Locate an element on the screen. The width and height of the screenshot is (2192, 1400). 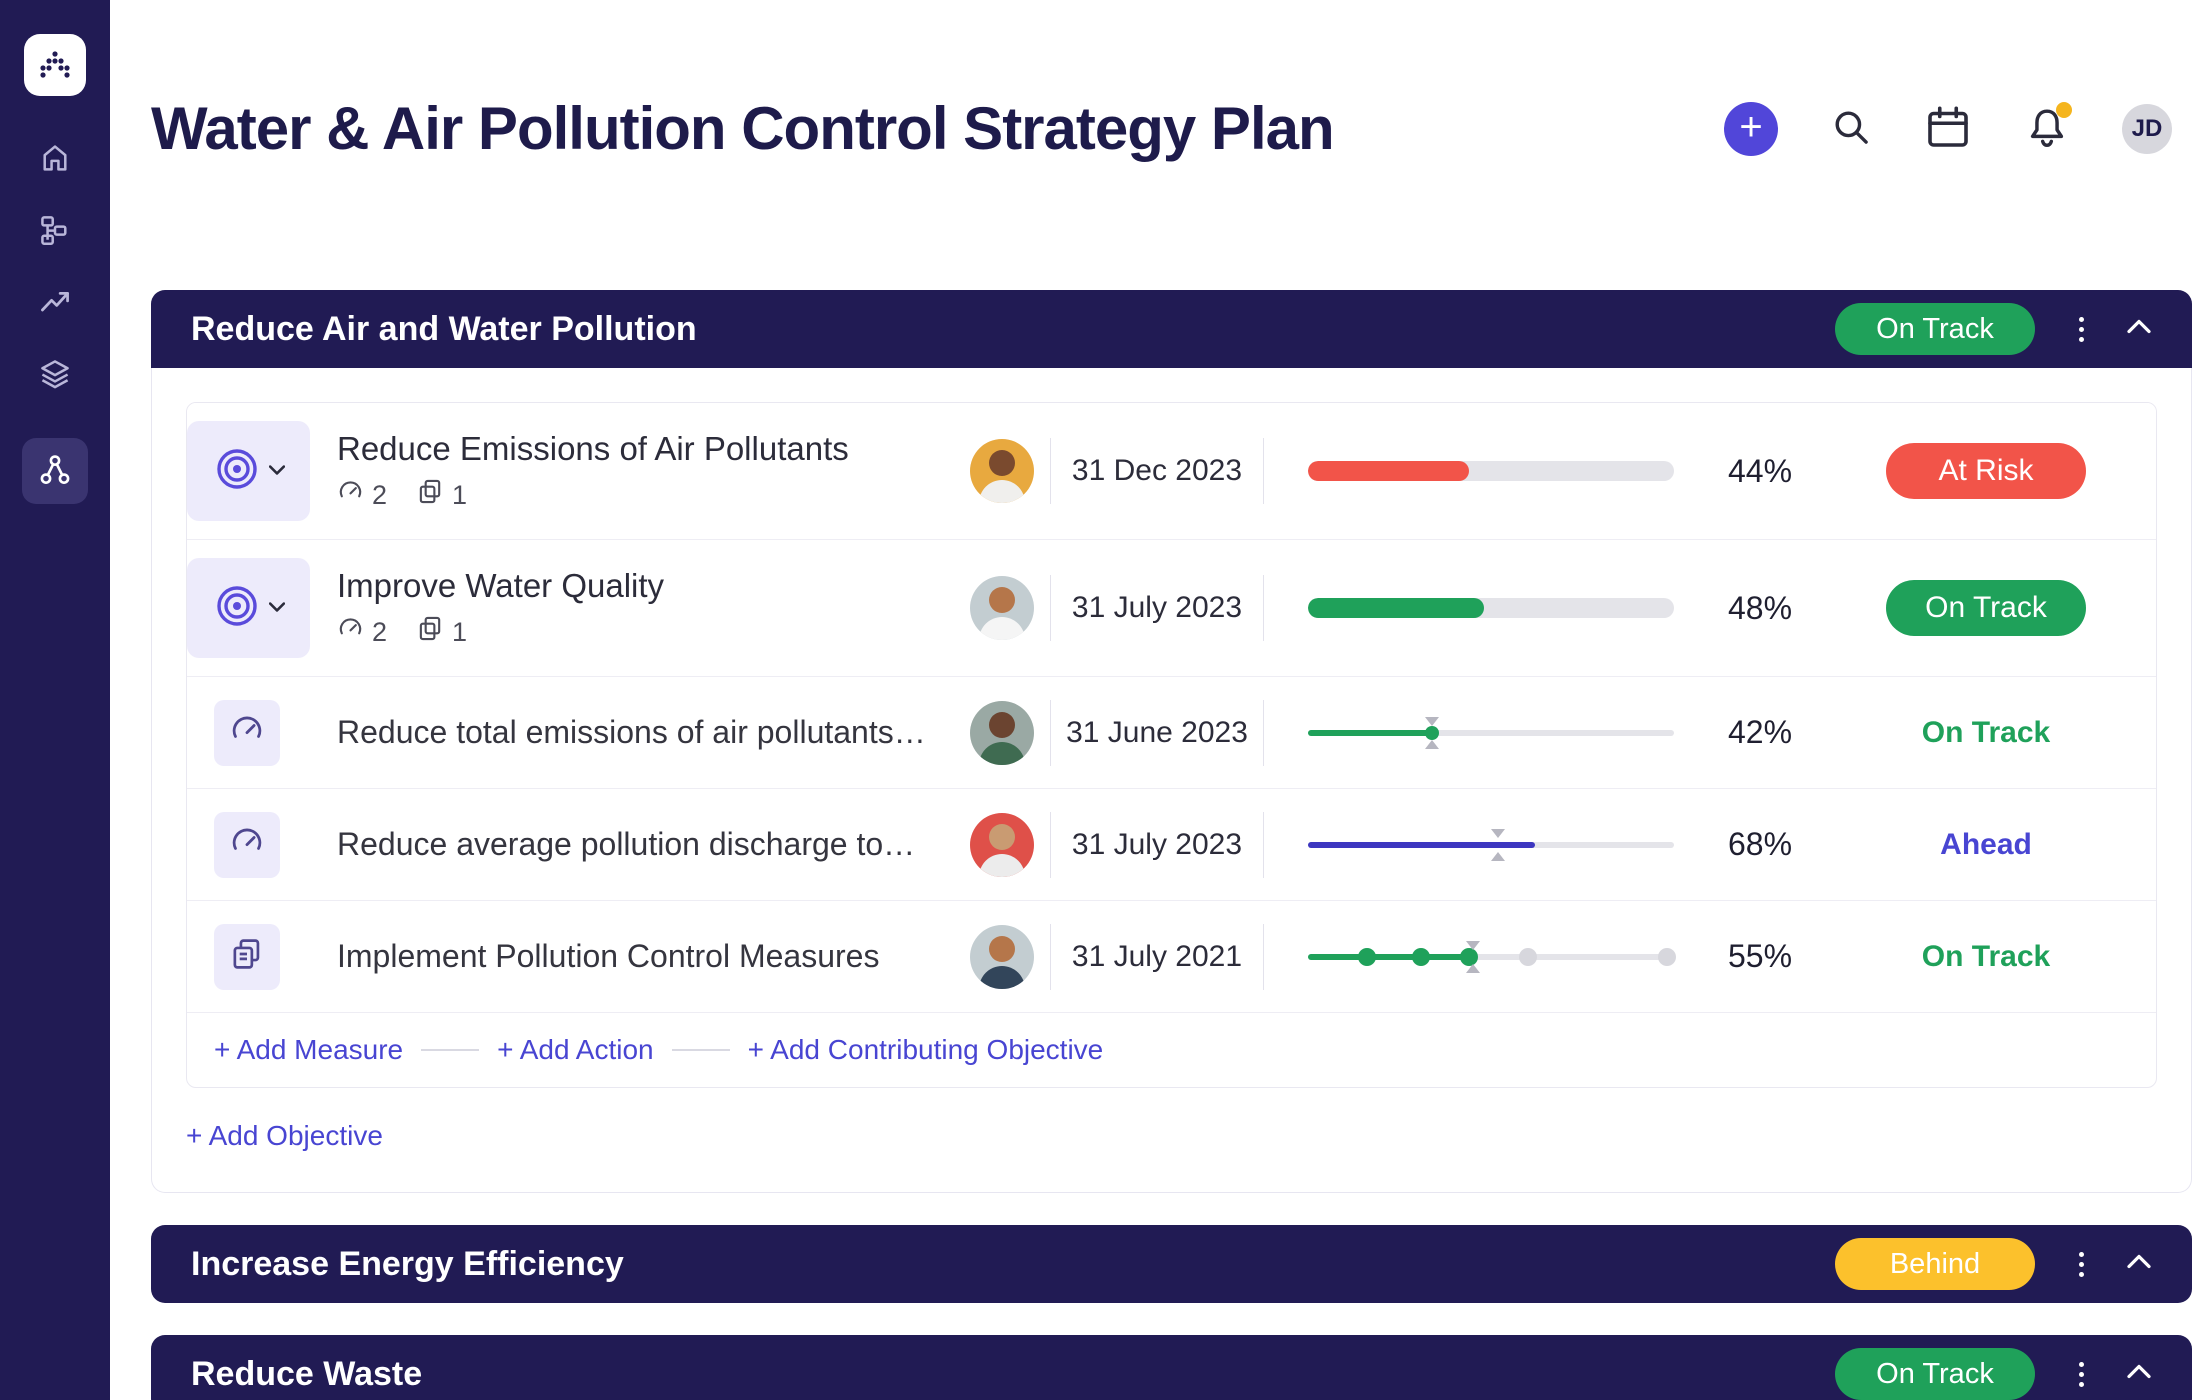
progress-percent: 44% is located at coordinates (1760, 470).